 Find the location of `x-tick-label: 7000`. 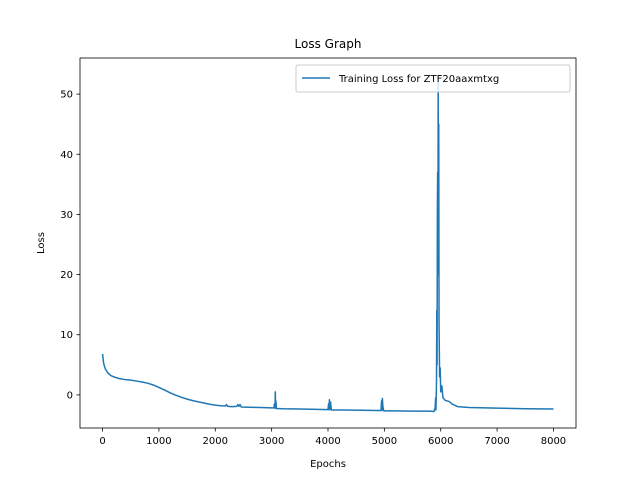

x-tick-label: 7000 is located at coordinates (496, 441).